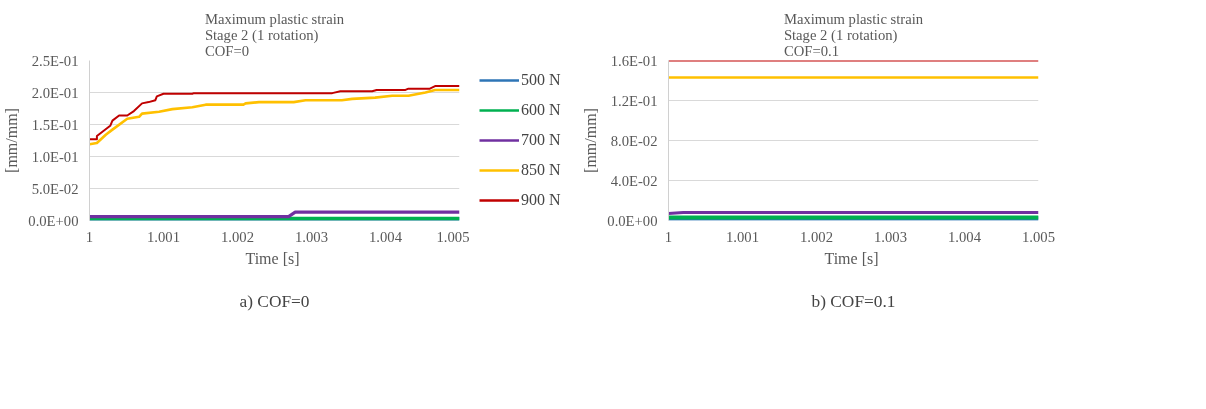 This screenshot has height=409, width=1206. What do you see at coordinates (634, 60) in the screenshot?
I see `y-tick-label: 1.6E-01` at bounding box center [634, 60].